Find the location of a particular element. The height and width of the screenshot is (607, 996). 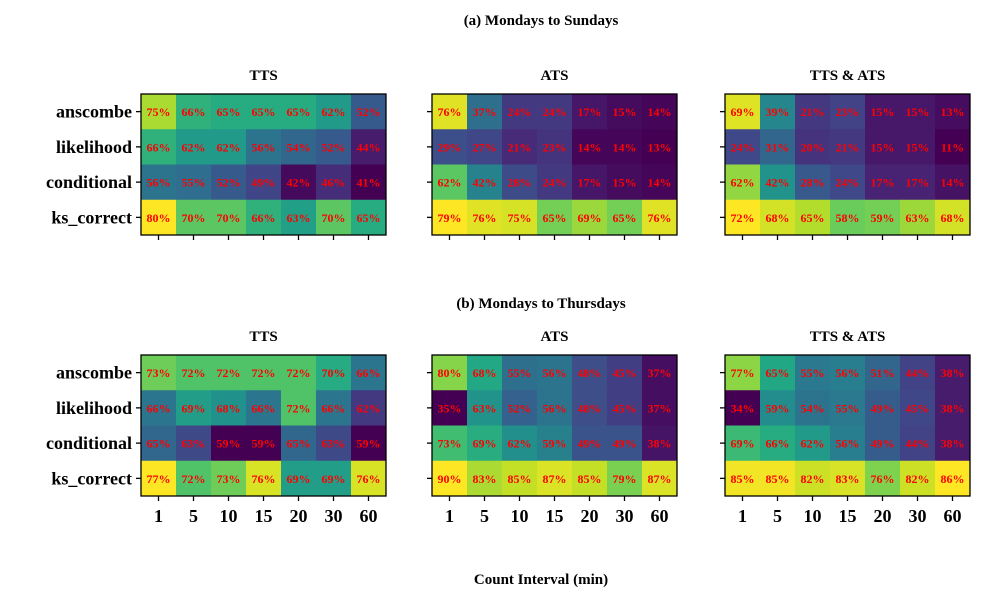

panel-a-ats-cell-label: 37% is located at coordinates (485, 112).